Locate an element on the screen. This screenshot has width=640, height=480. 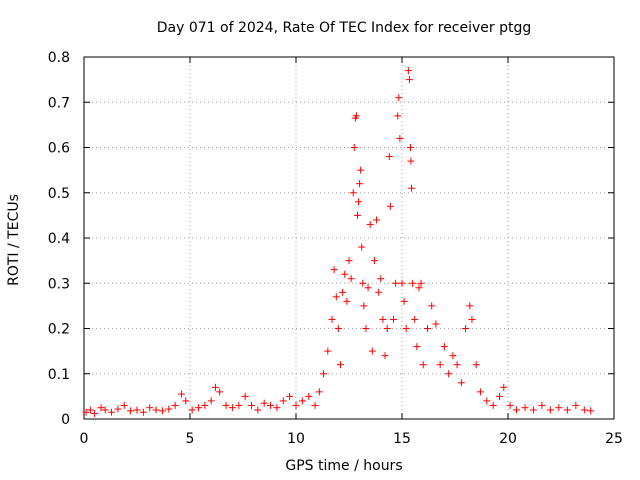
x-tick-label: 25 is located at coordinates (614, 439).